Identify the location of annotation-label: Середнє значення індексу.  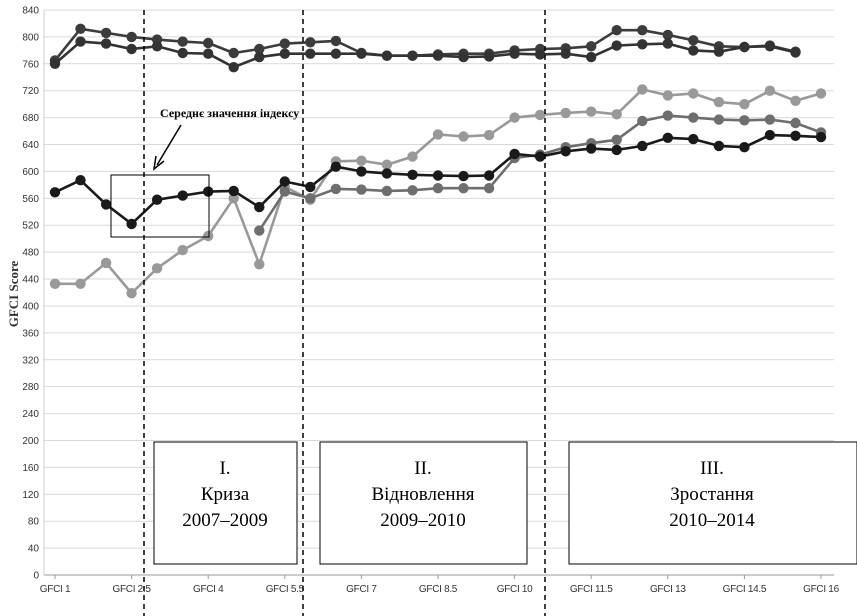
(229, 113).